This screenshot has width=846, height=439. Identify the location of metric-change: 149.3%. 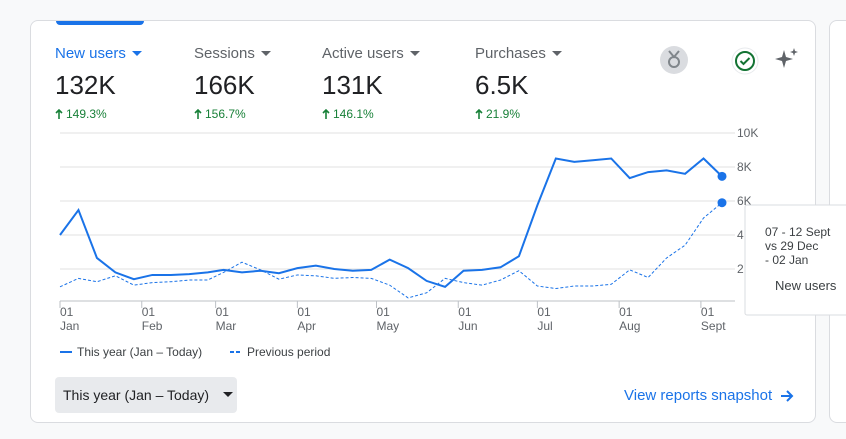
(98, 114).